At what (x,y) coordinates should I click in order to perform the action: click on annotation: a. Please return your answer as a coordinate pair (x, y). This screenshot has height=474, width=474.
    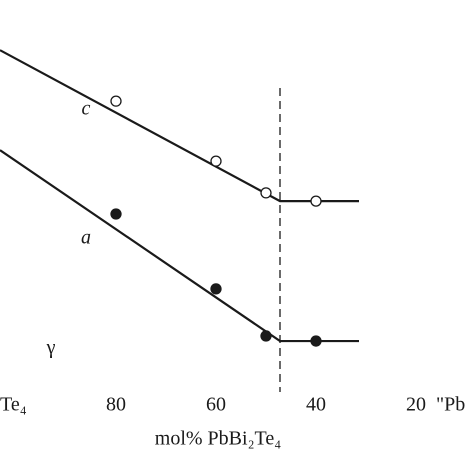
    Looking at the image, I should click on (86, 238).